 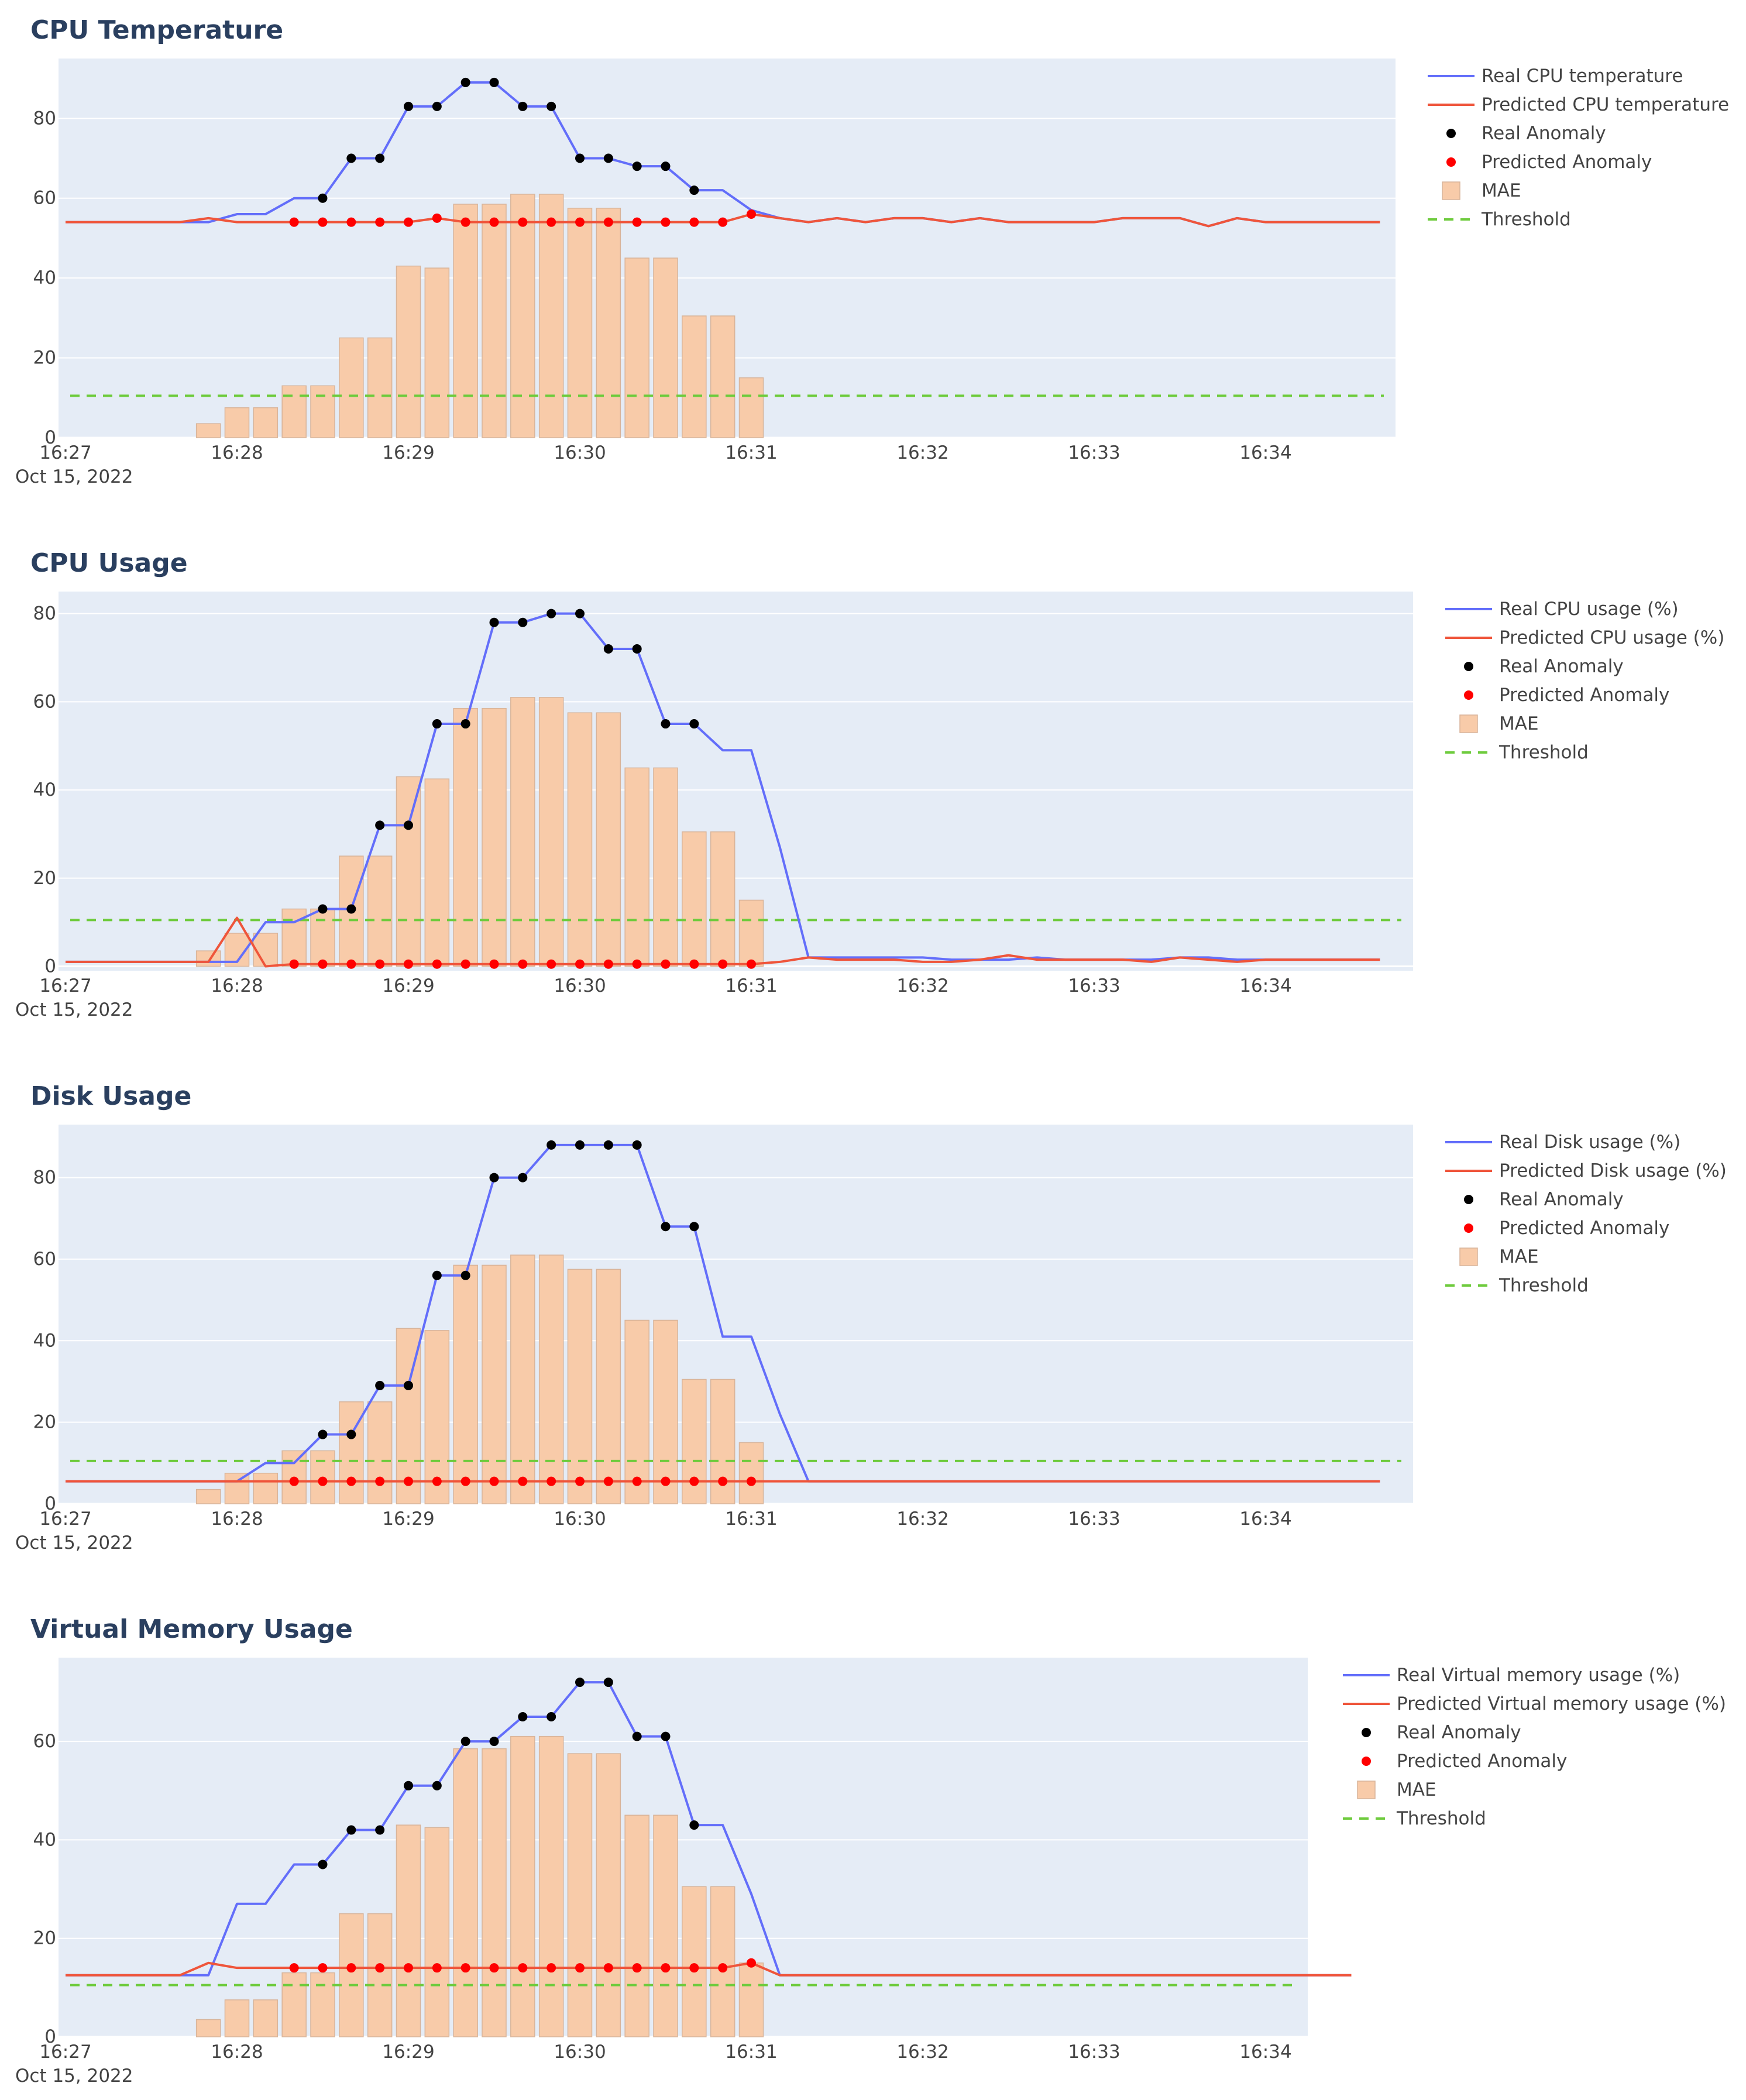 What do you see at coordinates (522, 1481) in the screenshot?
I see `predicted-anomaly-points` at bounding box center [522, 1481].